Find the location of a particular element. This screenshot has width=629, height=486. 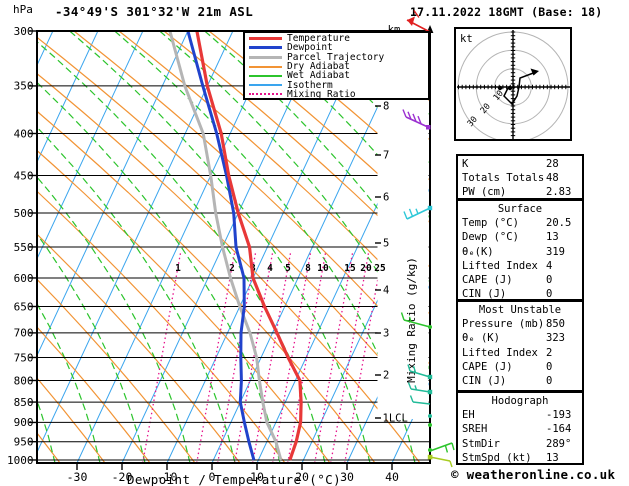

svg-text: 1 is located at coordinates (178, 268).